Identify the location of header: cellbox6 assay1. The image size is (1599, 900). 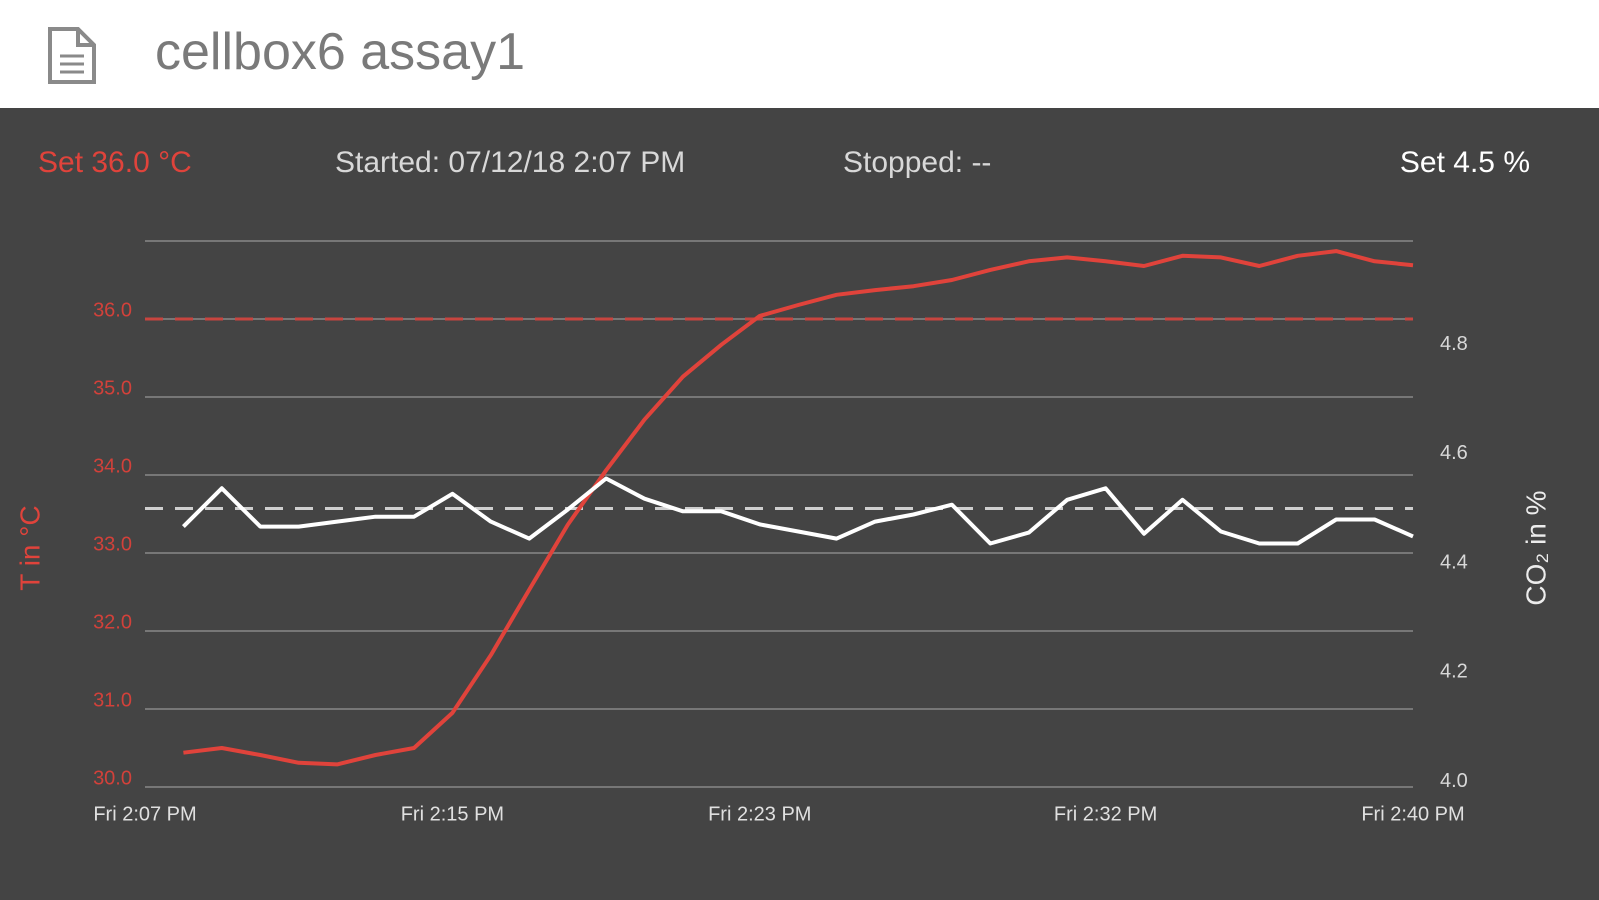
(799, 54).